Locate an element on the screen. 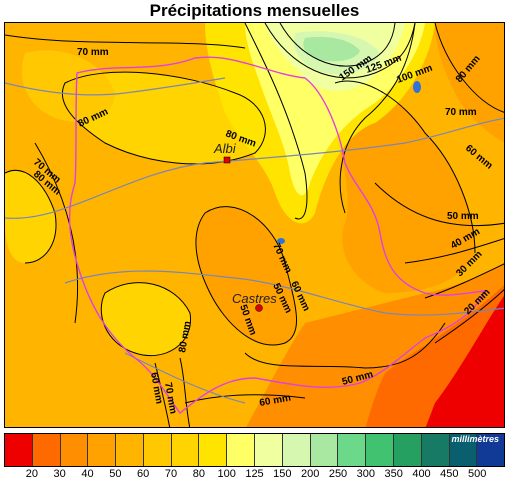 This screenshot has width=509, height=484. isoline-80-west is located at coordinates (31, 216).